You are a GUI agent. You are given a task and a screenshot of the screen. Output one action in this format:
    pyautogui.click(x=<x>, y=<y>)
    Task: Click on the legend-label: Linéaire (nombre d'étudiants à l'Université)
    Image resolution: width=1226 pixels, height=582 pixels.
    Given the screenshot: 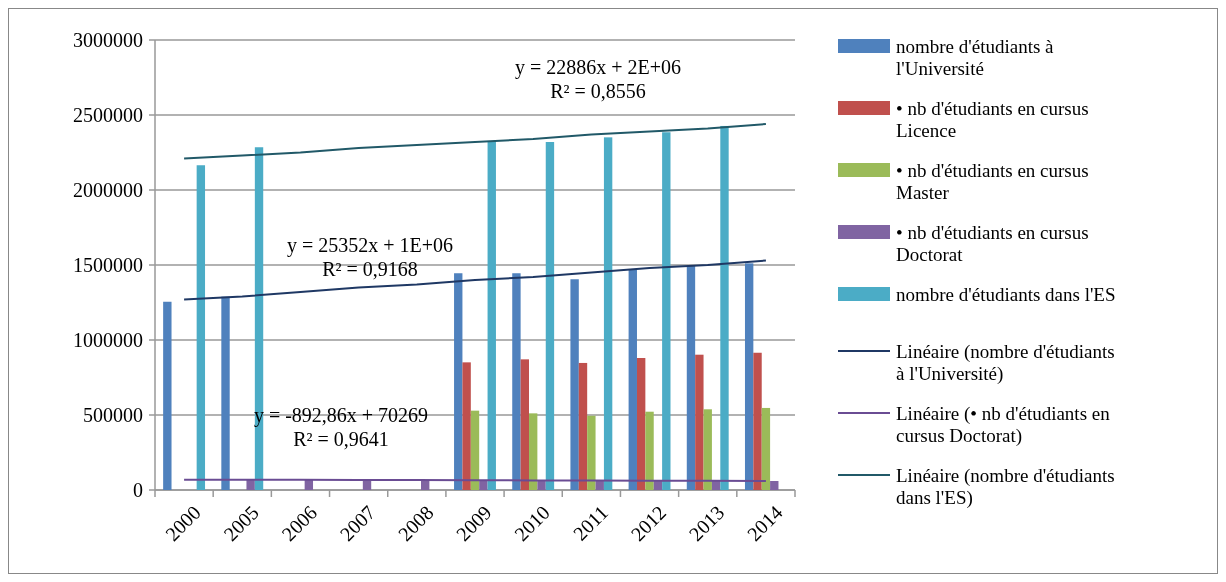 What is the action you would take?
    pyautogui.click(x=1005, y=363)
    